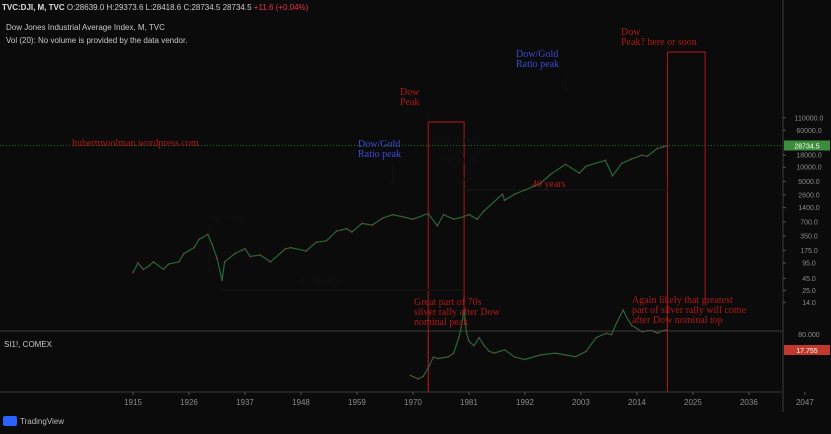 The height and width of the screenshot is (434, 831). I want to click on annotation-dow-peak-1973: Dow Peak, so click(410, 97).